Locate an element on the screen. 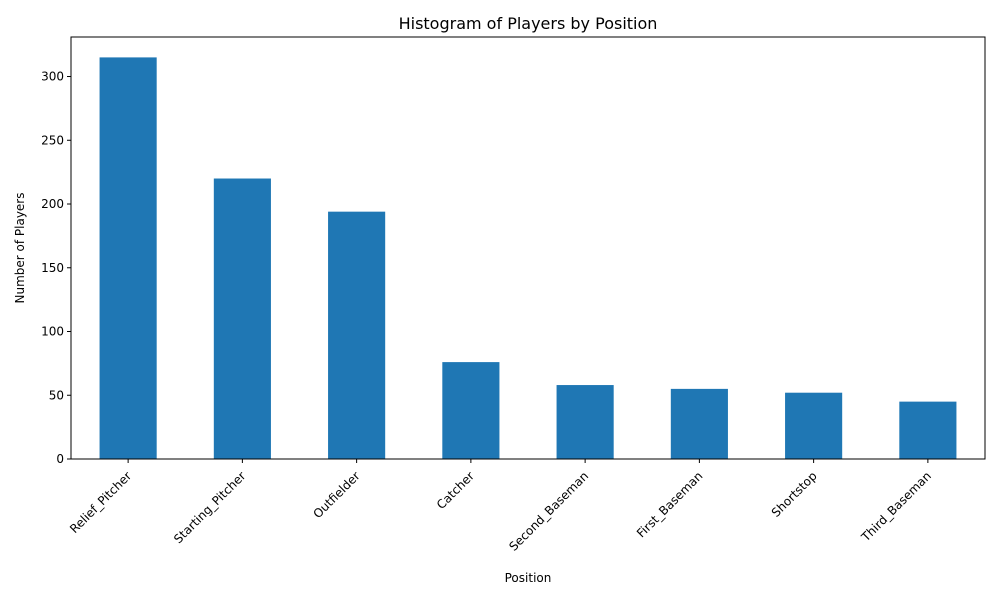 The width and height of the screenshot is (1000, 600). y-tick-label: 250 is located at coordinates (52, 140).